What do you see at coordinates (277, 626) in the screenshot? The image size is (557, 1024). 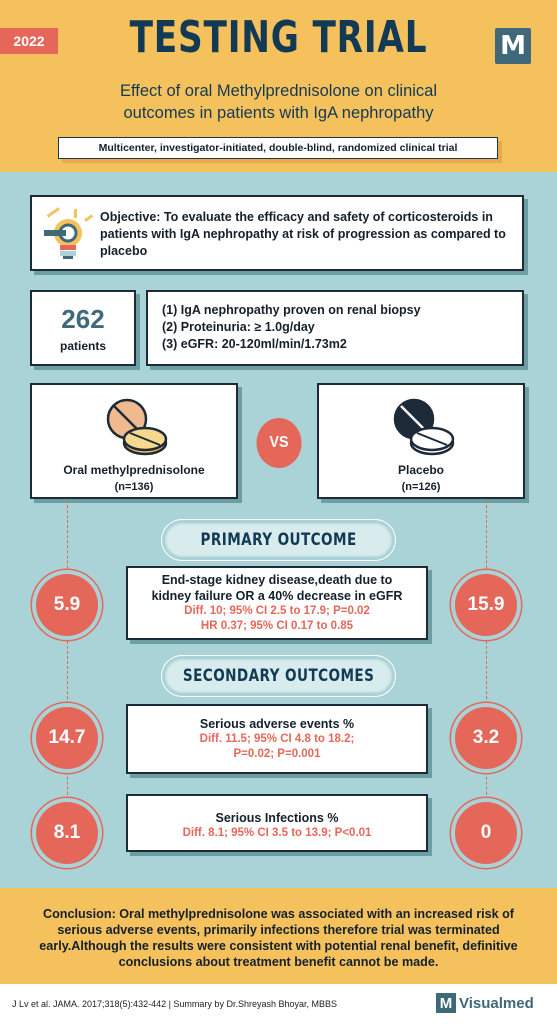 I see `outcome-stat: HR 0.37; 95% CI 0.17 to 0.85` at bounding box center [277, 626].